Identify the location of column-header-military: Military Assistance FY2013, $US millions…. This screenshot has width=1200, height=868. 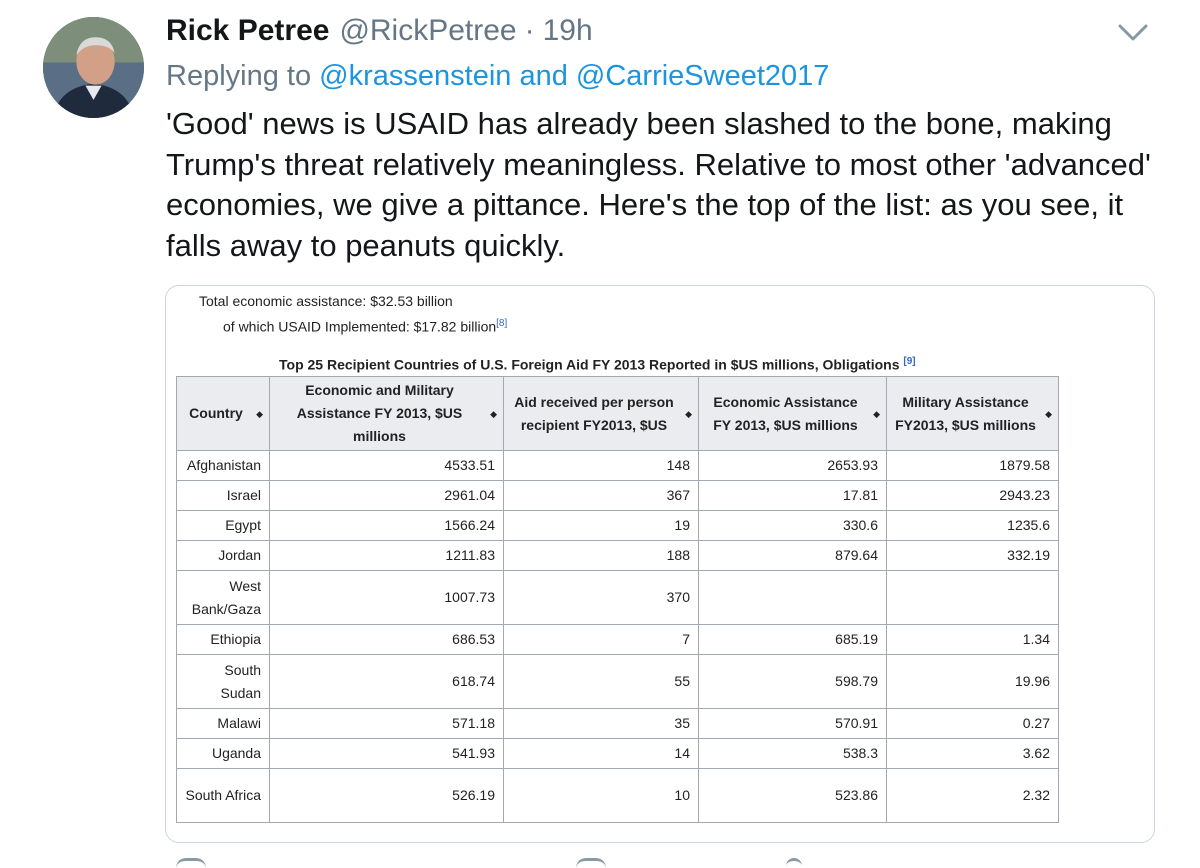
(972, 413).